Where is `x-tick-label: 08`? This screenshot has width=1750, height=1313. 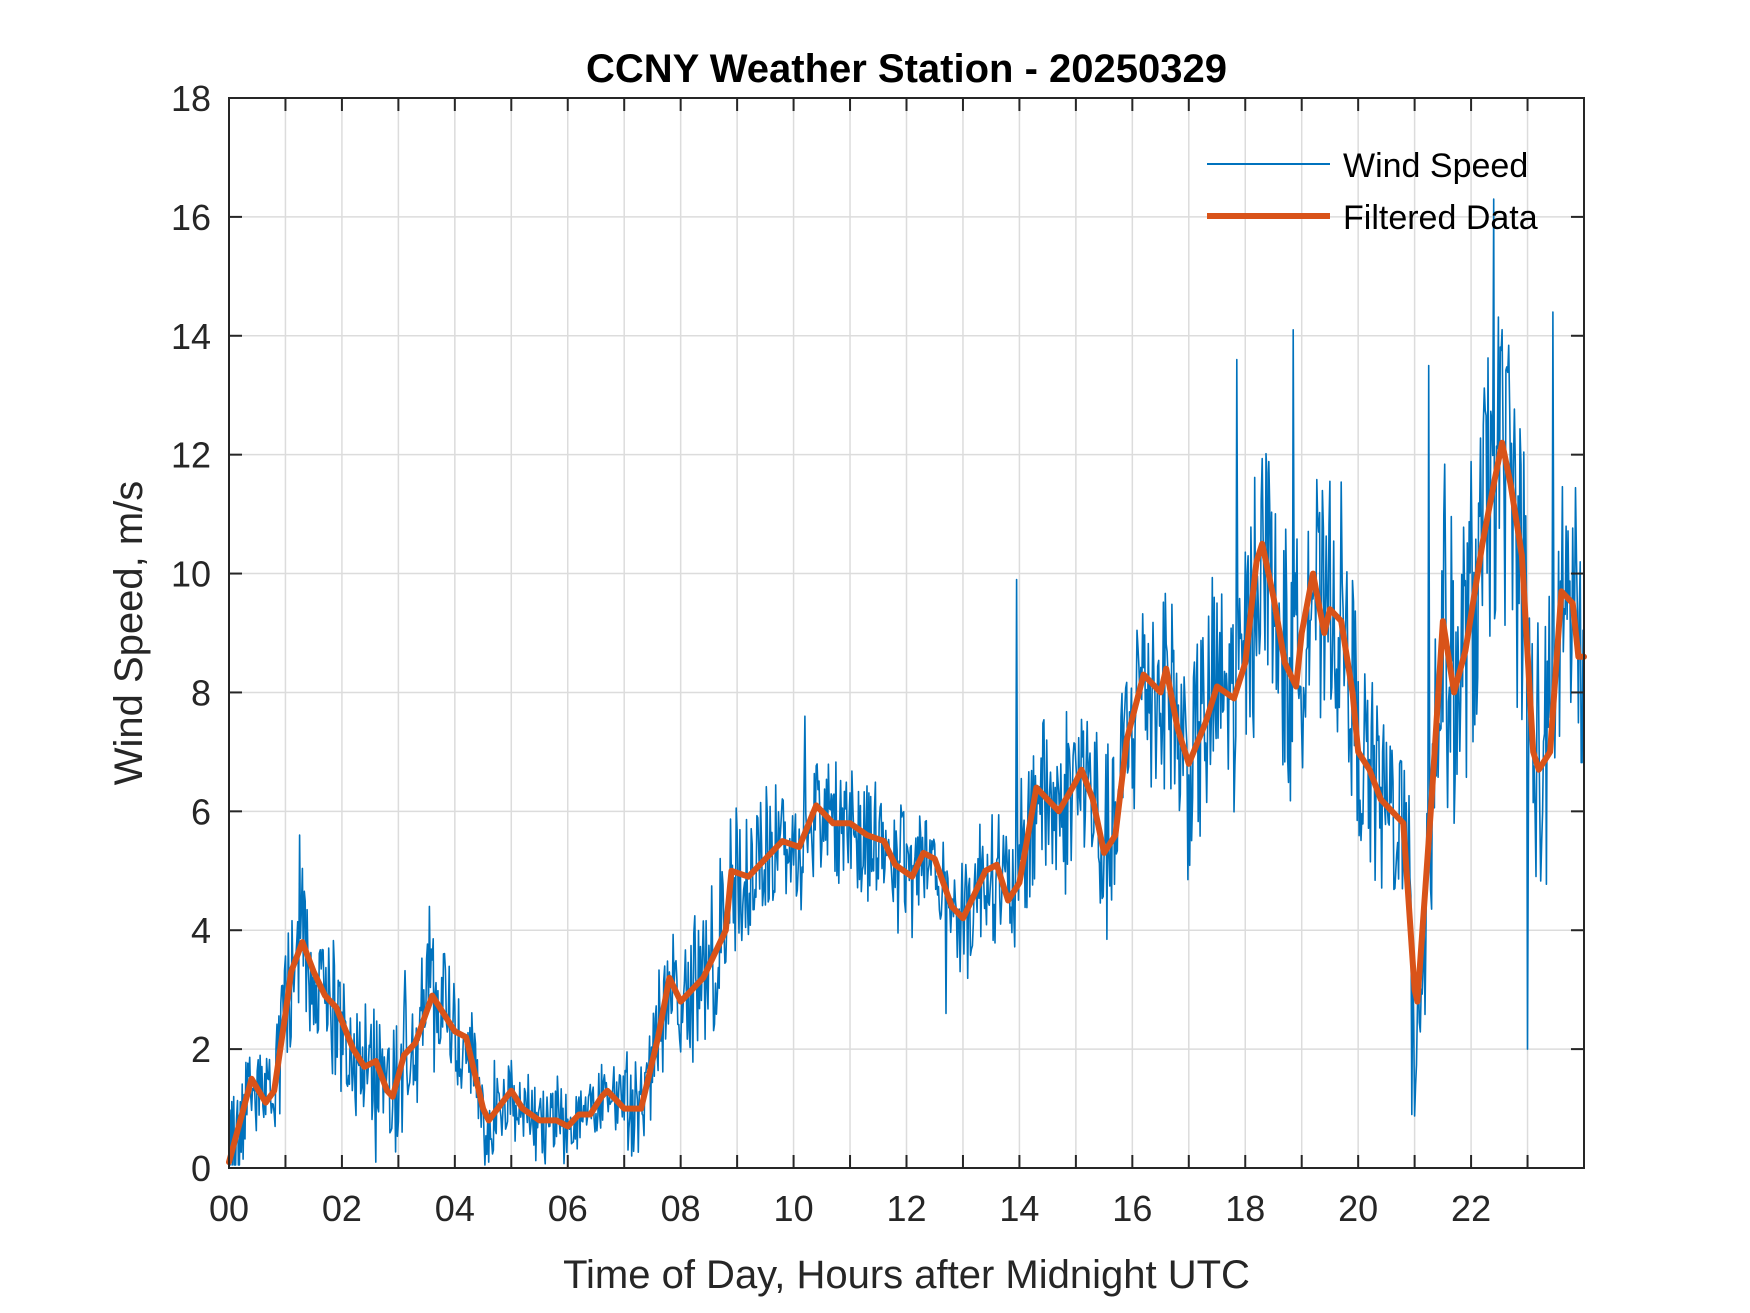 x-tick-label: 08 is located at coordinates (681, 1208).